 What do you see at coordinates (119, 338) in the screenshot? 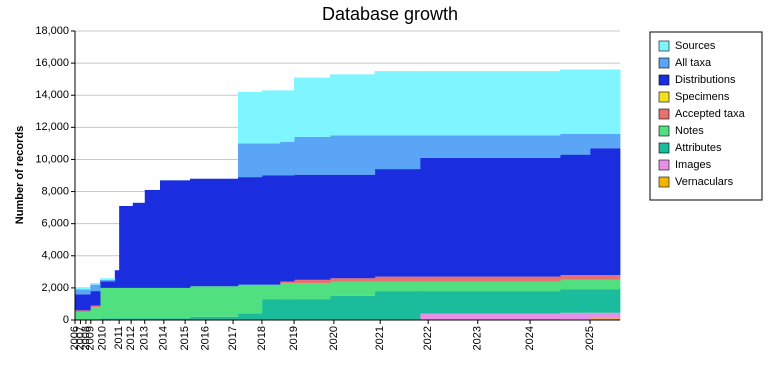
I see `x-tick-label: 2011` at bounding box center [119, 338].